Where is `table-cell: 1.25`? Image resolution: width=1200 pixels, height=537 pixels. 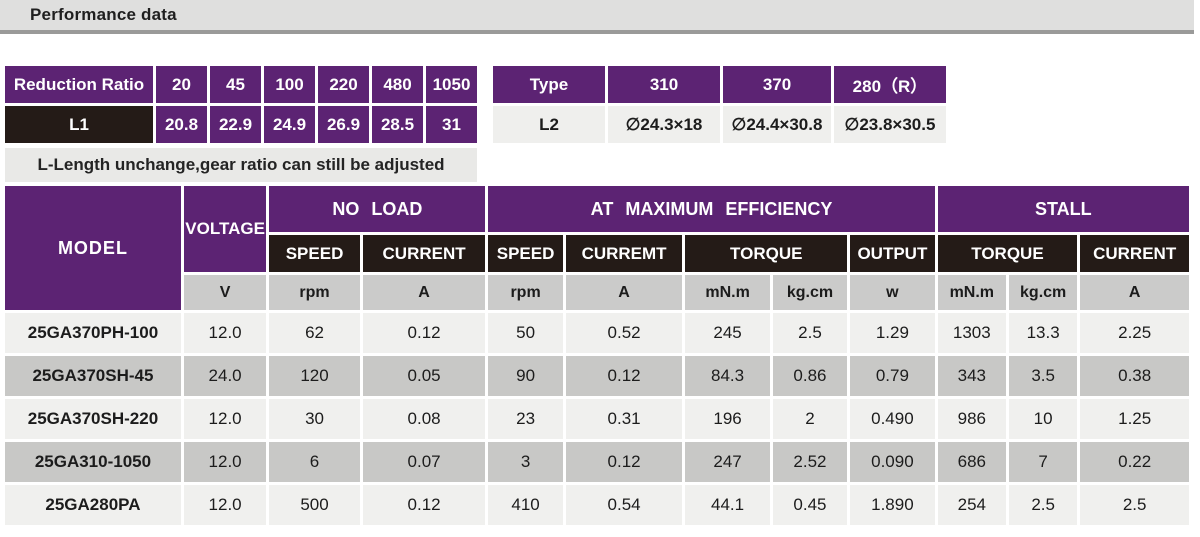 table-cell: 1.25 is located at coordinates (1134, 419).